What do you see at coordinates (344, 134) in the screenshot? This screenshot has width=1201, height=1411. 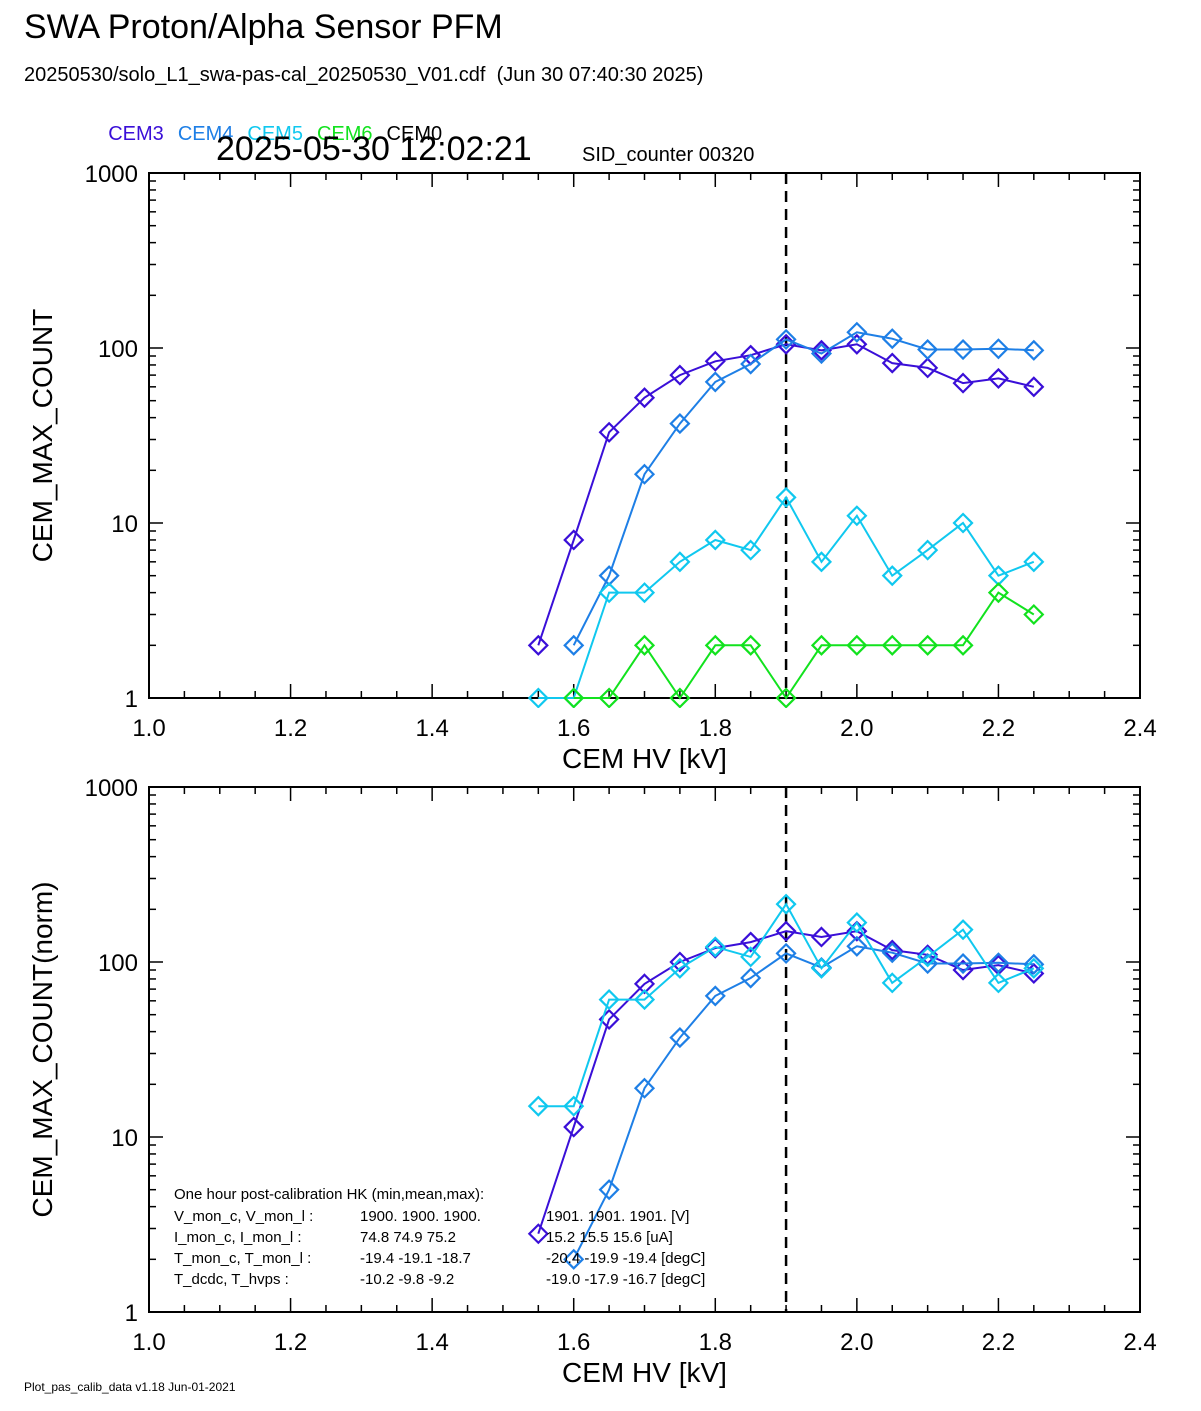 I see `legend-item-cem6: CEM6` at bounding box center [344, 134].